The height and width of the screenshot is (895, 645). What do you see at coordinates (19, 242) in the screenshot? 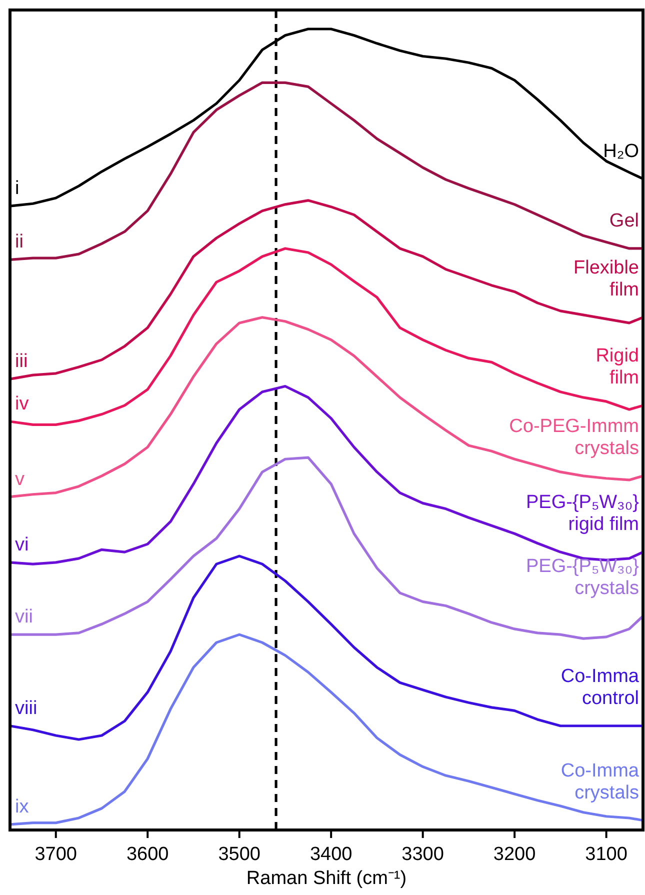
I see `annotation: ii` at bounding box center [19, 242].